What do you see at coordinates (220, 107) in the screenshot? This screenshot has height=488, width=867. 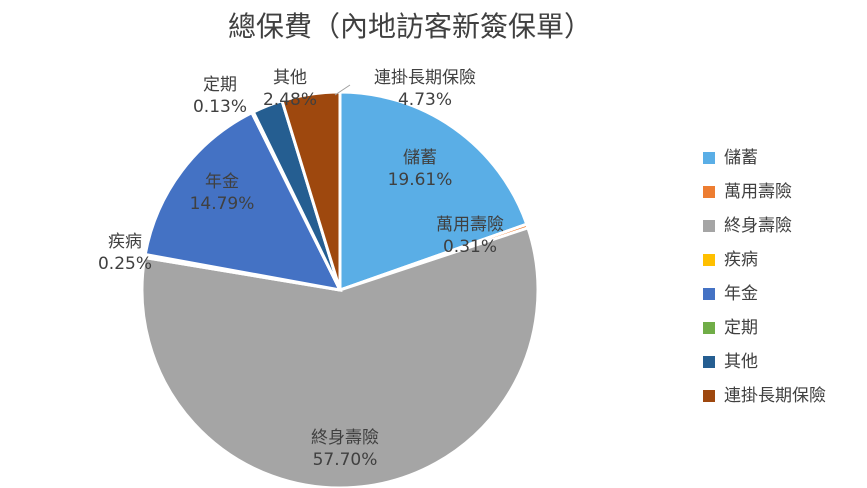 I see `slice-value-label: 0.13%` at bounding box center [220, 107].